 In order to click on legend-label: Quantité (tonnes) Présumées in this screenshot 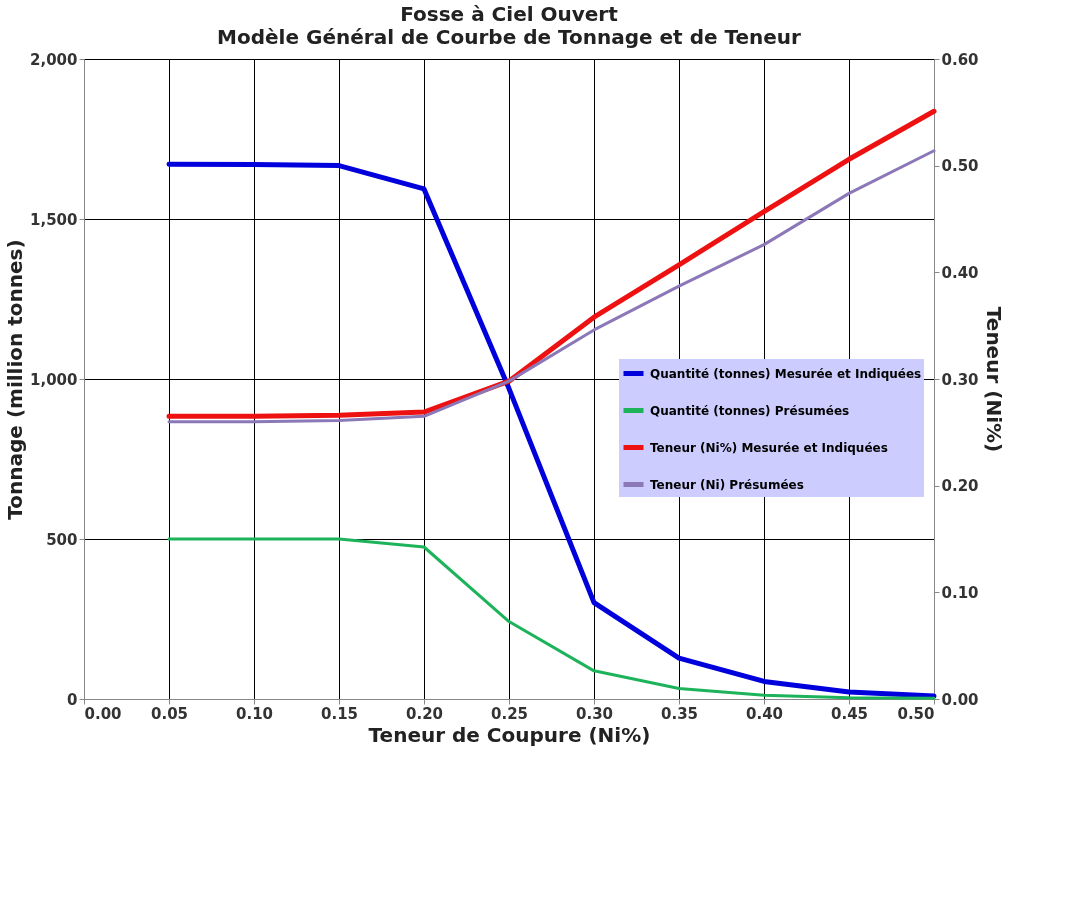, I will do `click(750, 410)`.